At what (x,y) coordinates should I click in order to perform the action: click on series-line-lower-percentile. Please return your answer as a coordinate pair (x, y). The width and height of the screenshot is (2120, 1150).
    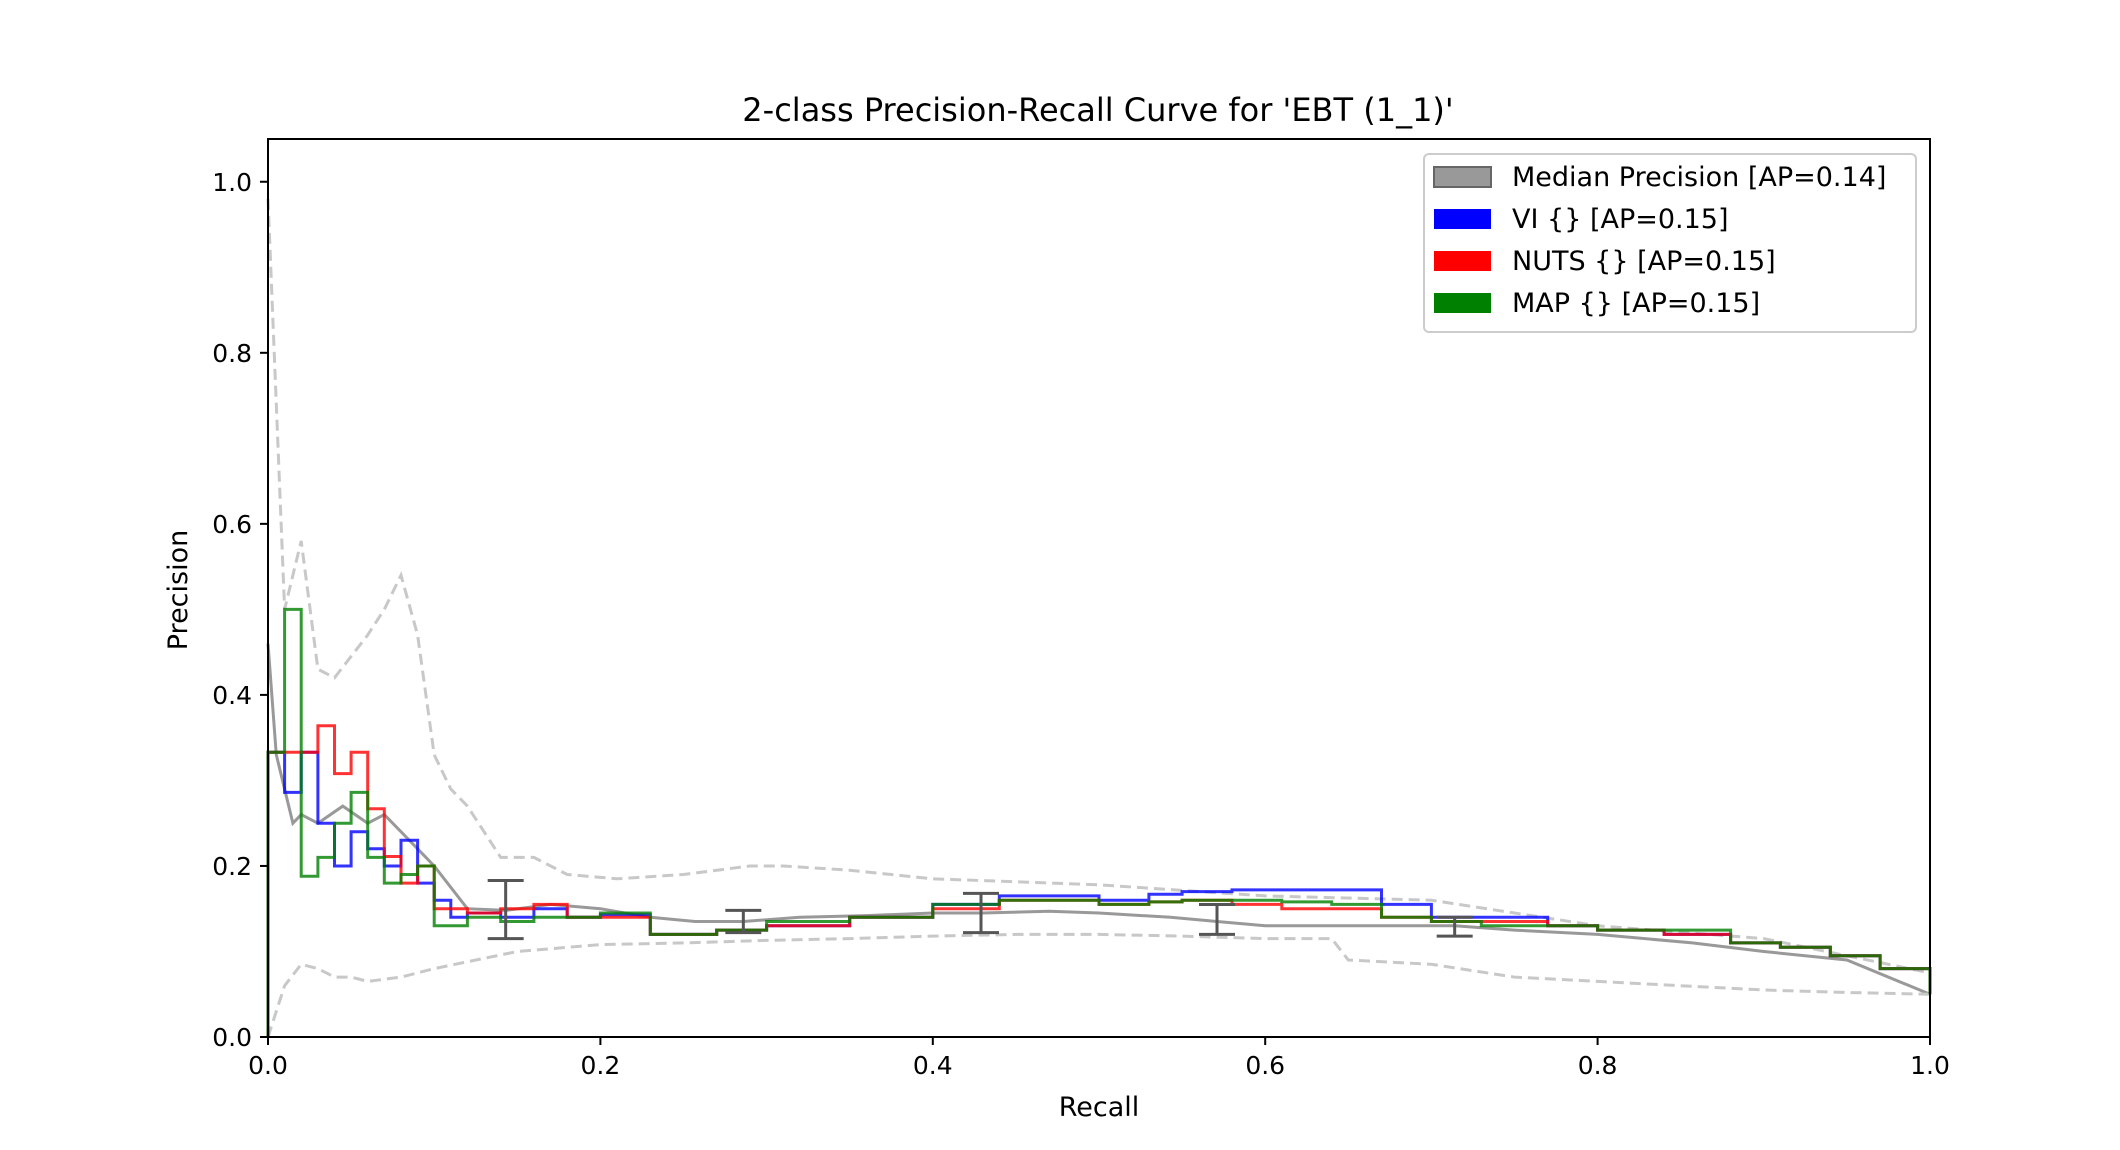
    Looking at the image, I should click on (1098, 985).